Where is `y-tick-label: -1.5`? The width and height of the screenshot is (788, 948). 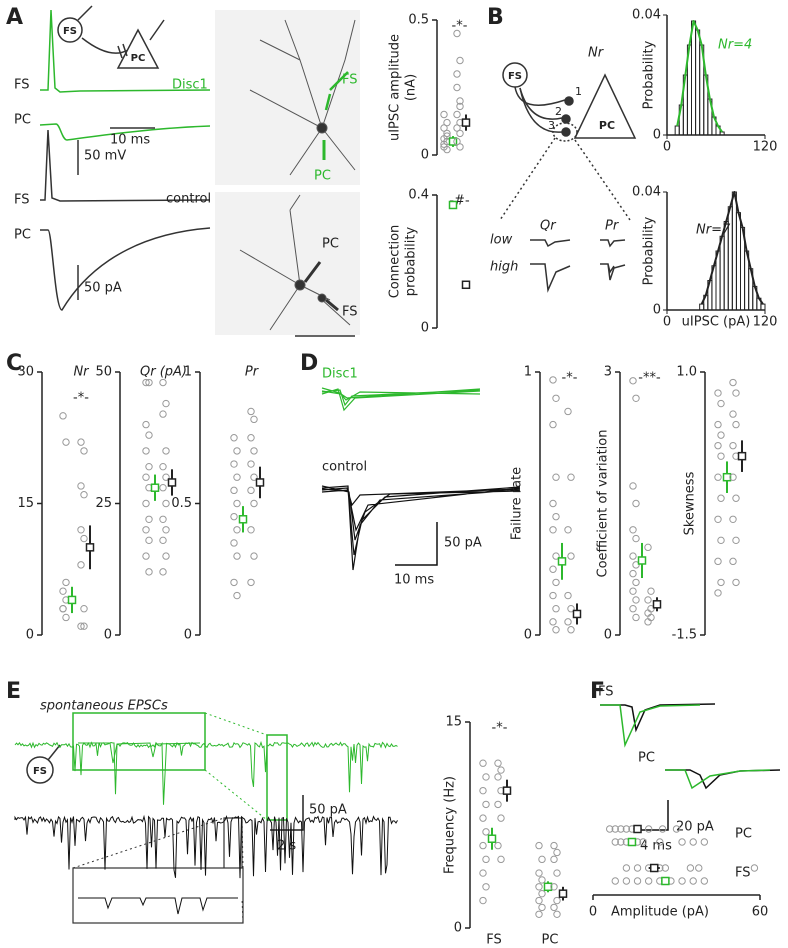 y-tick-label: -1.5 is located at coordinates (684, 635).